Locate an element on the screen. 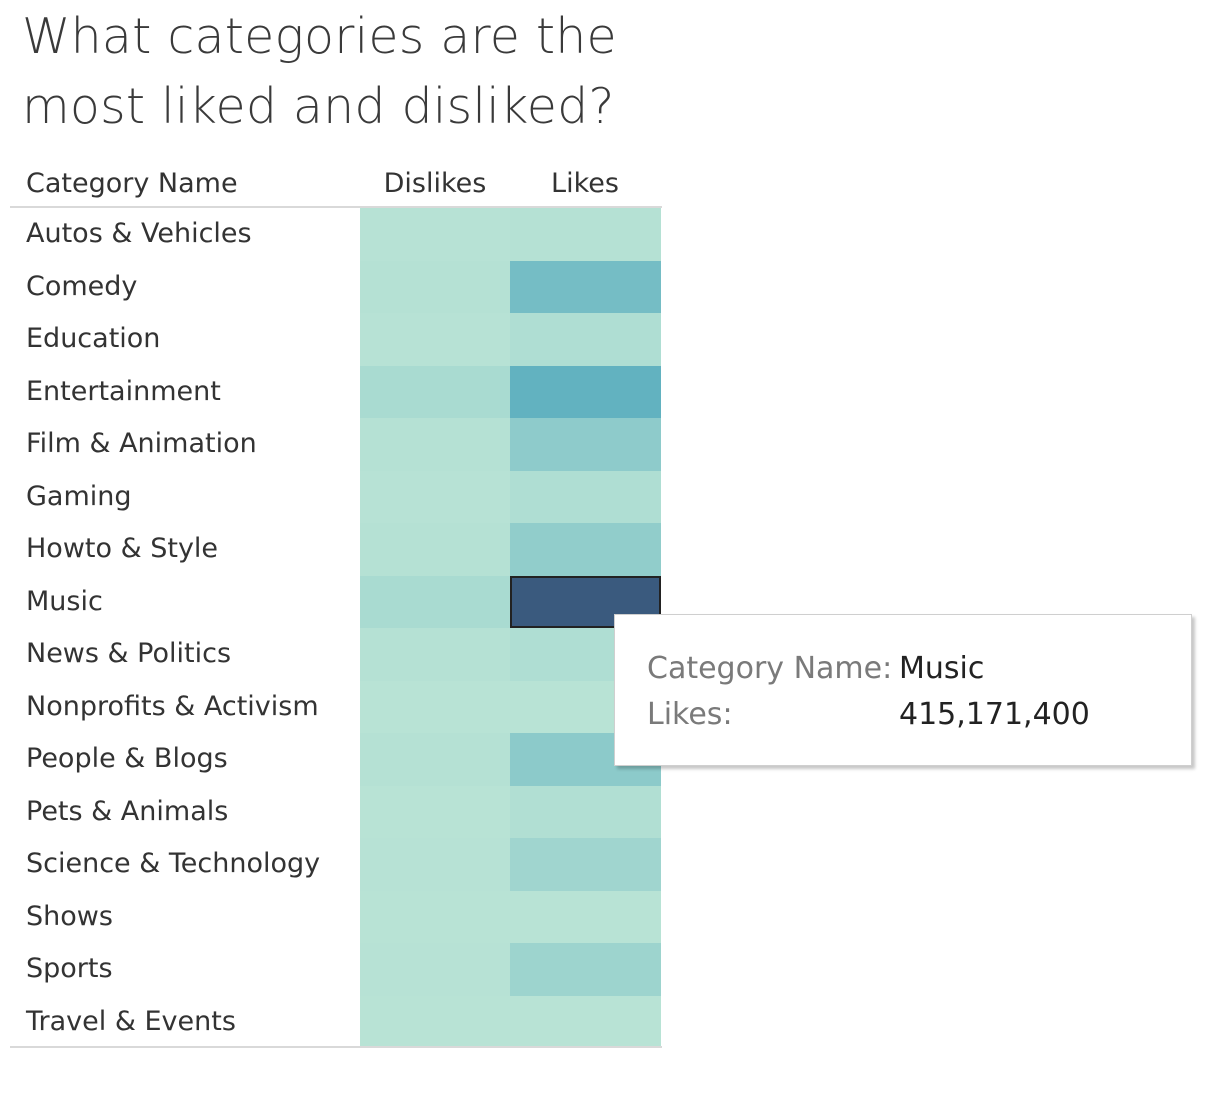  table-row: Travel & Events is located at coordinates (331, 1021).